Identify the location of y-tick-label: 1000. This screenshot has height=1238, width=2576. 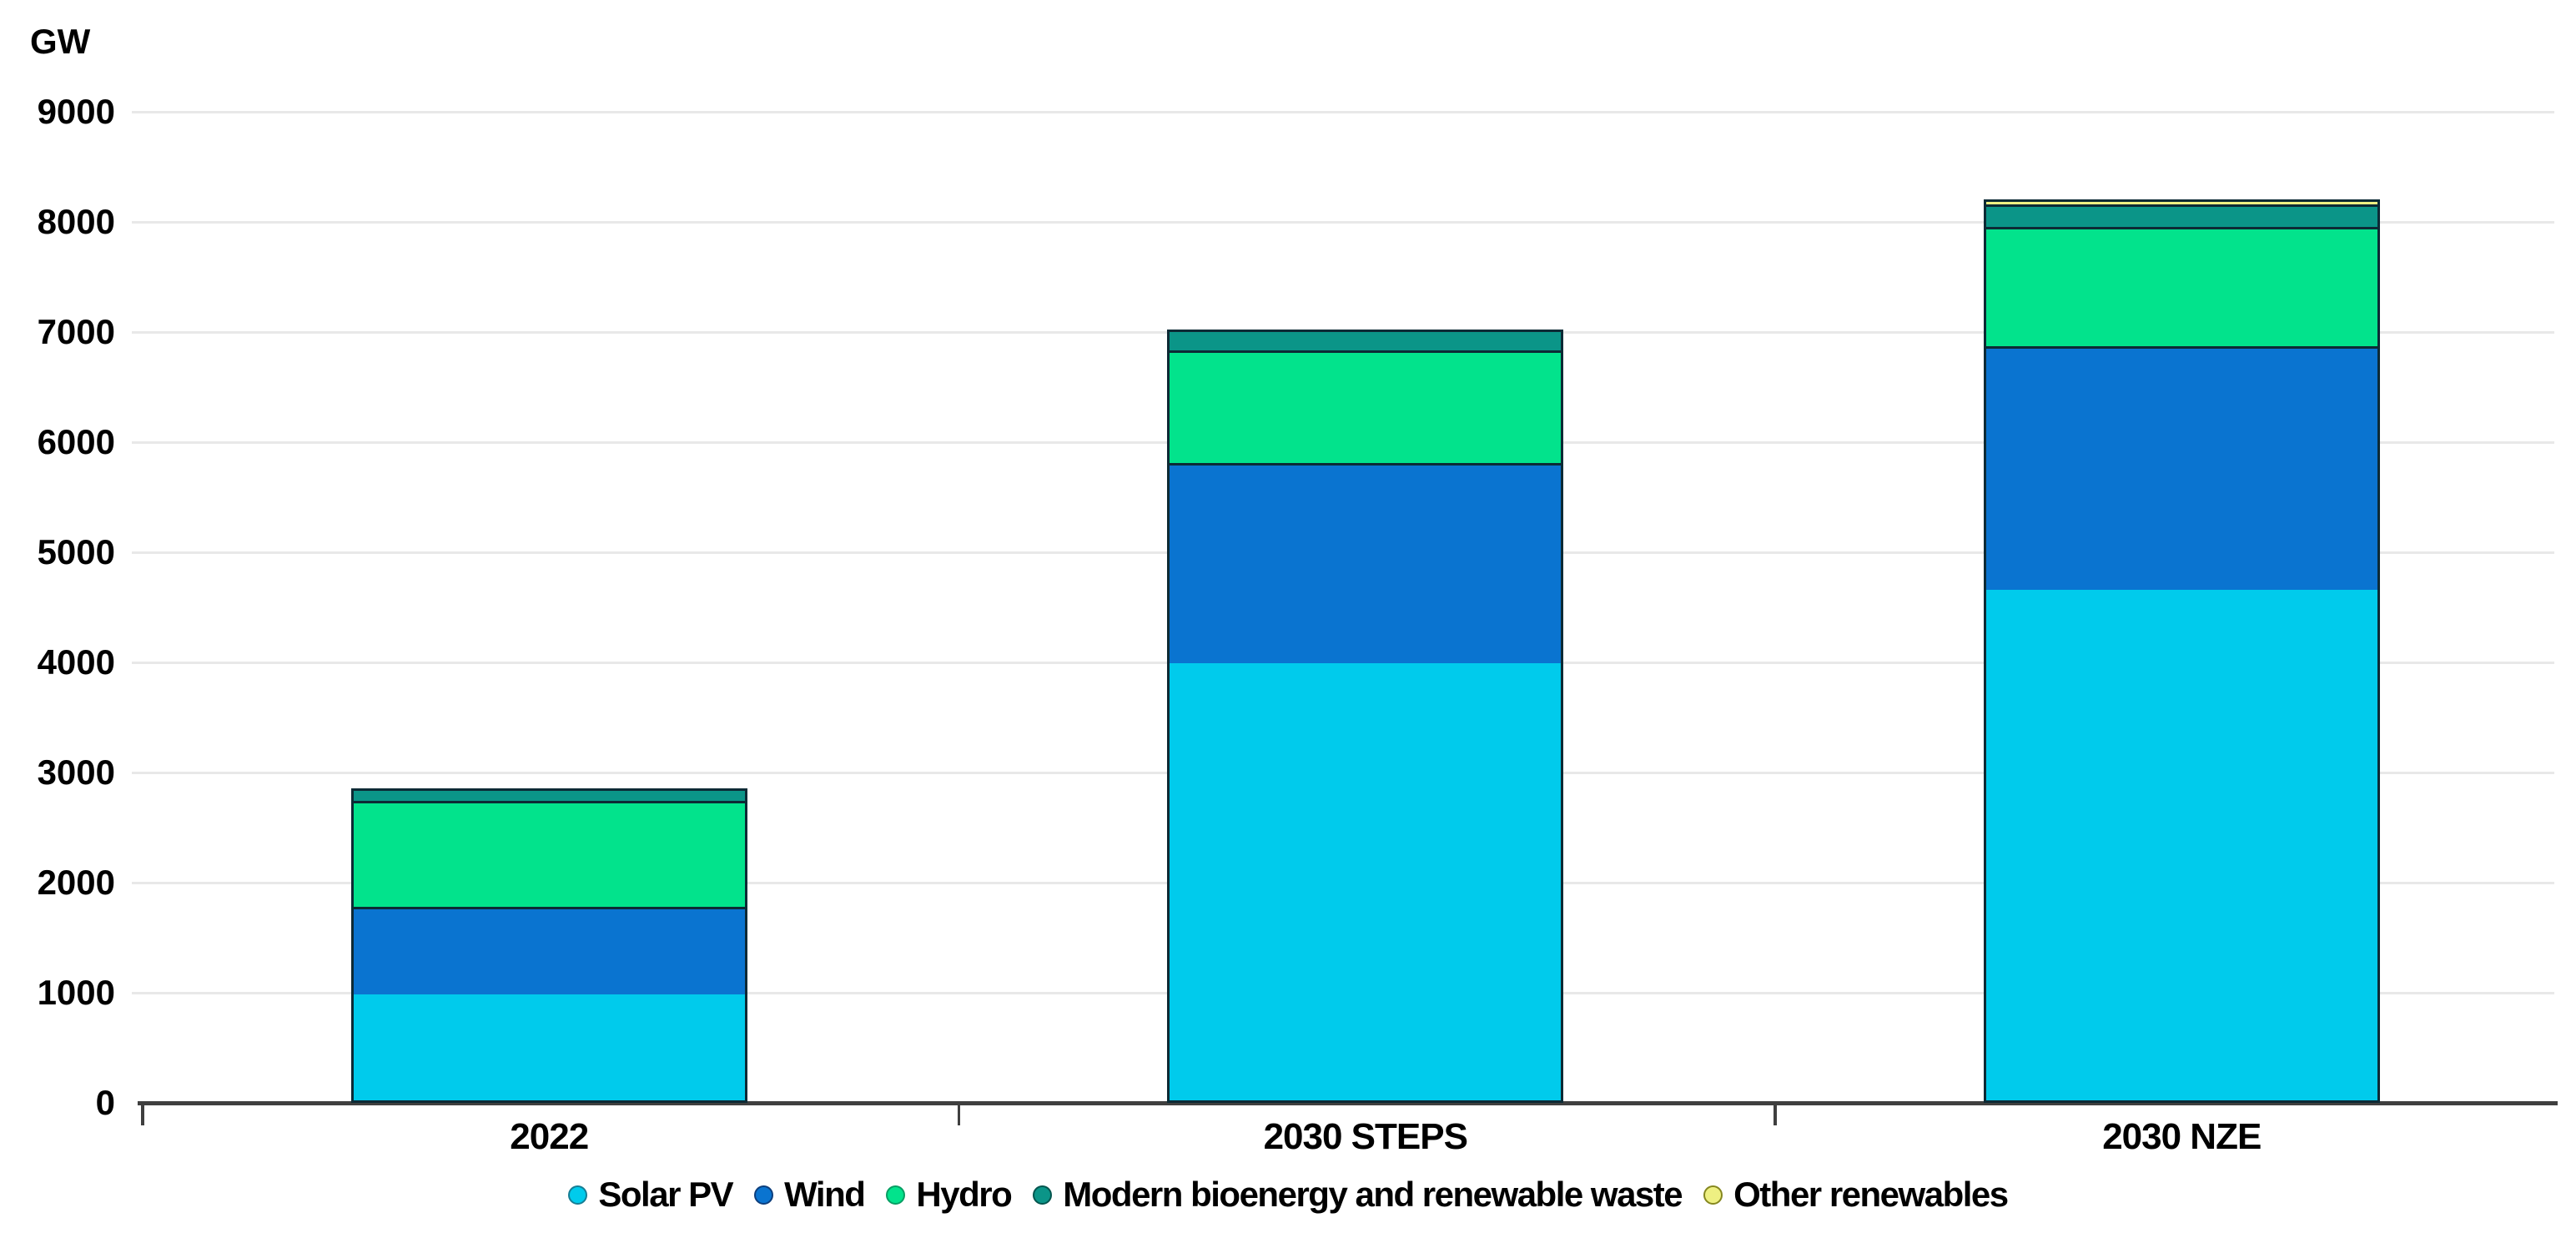
(76, 993).